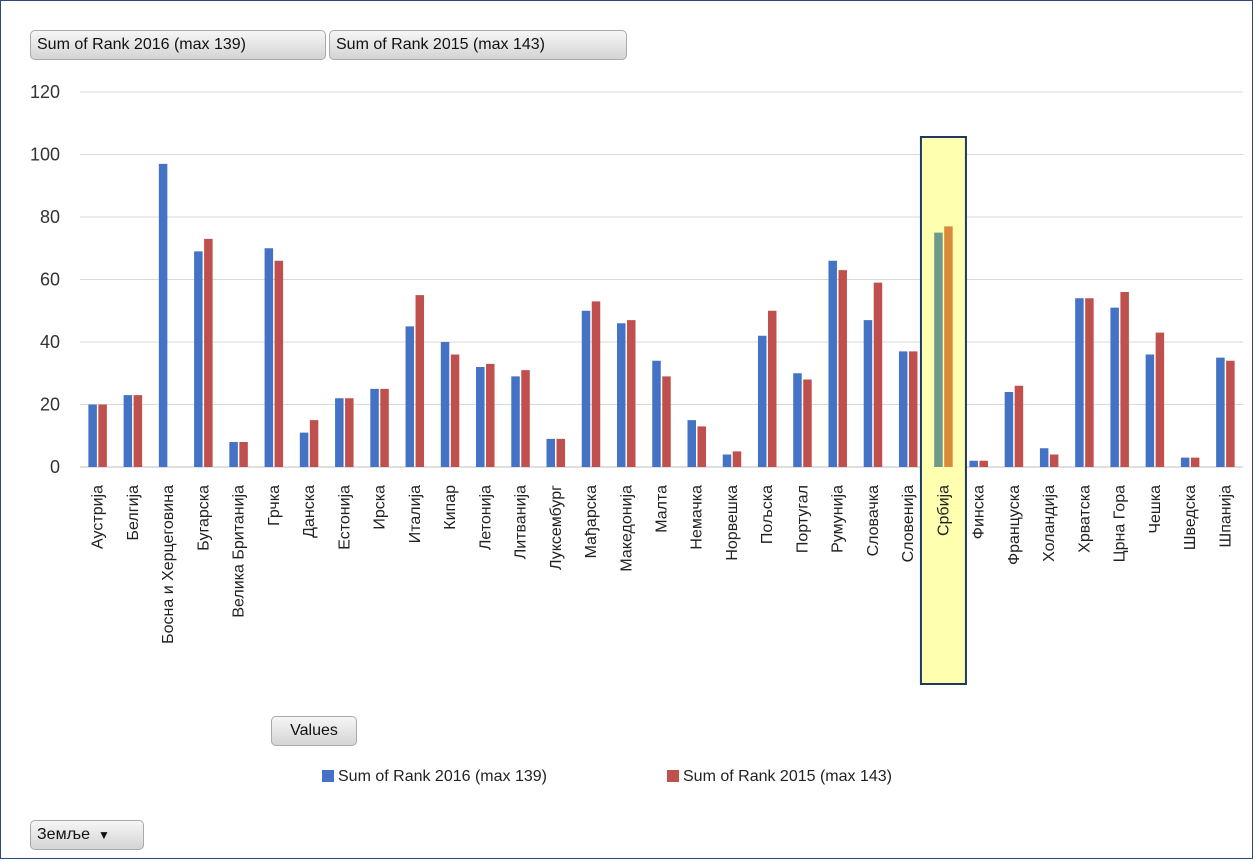 Image resolution: width=1255 pixels, height=861 pixels. Describe the element at coordinates (908, 524) in the screenshot. I see `x-category-label: Словенија` at that location.